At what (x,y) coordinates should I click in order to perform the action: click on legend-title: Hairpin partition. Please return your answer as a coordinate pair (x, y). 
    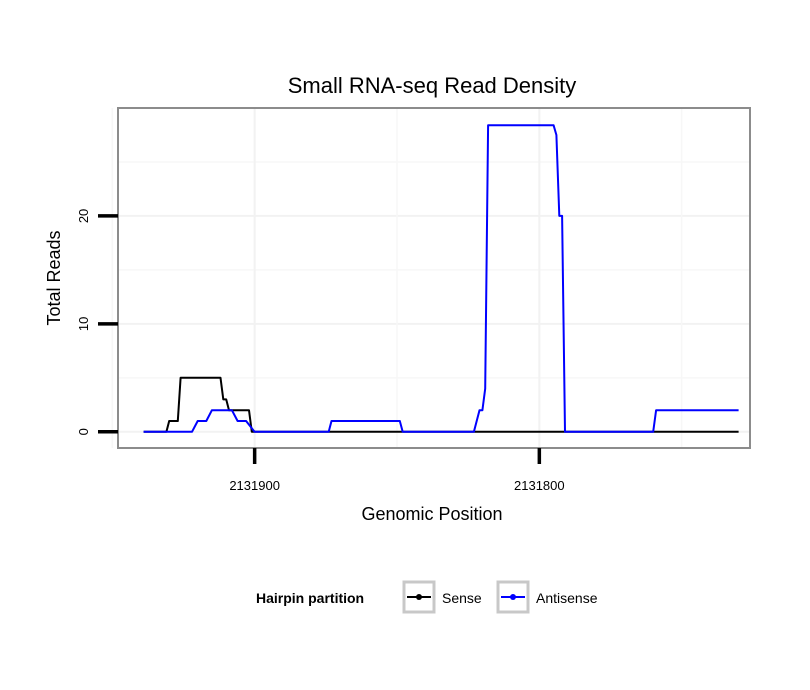
    Looking at the image, I should click on (310, 598).